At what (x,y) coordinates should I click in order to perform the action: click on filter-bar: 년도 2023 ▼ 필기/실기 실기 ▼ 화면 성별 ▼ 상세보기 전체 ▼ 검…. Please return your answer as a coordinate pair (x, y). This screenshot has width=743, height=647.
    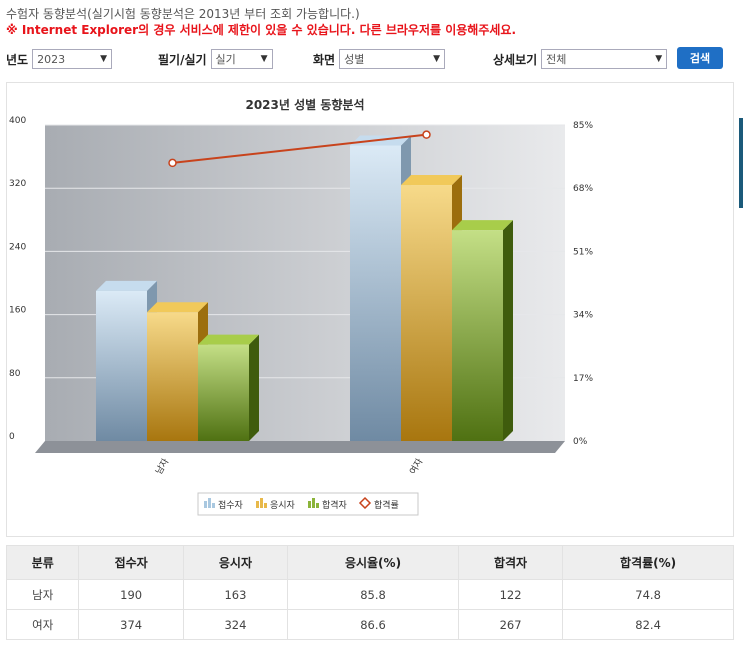
    Looking at the image, I should click on (371, 58).